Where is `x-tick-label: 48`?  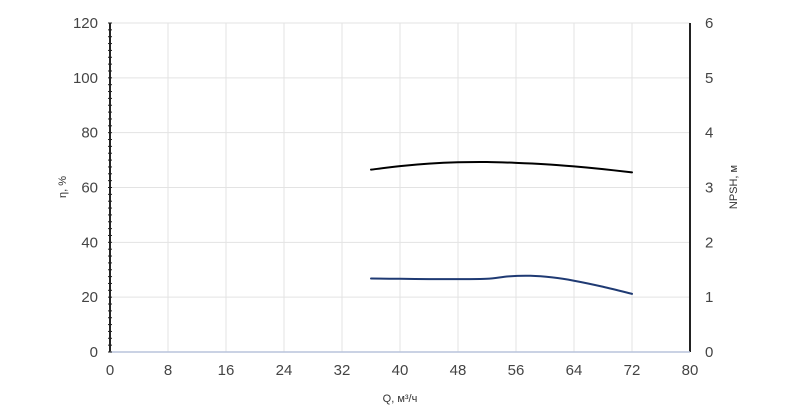 x-tick-label: 48 is located at coordinates (458, 370).